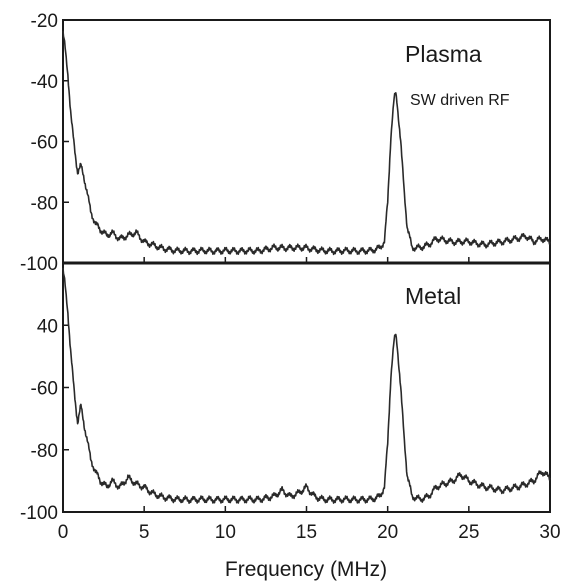 Image resolution: width=564 pixels, height=584 pixels. Describe the element at coordinates (306, 532) in the screenshot. I see `x-tick-label: 15` at that location.